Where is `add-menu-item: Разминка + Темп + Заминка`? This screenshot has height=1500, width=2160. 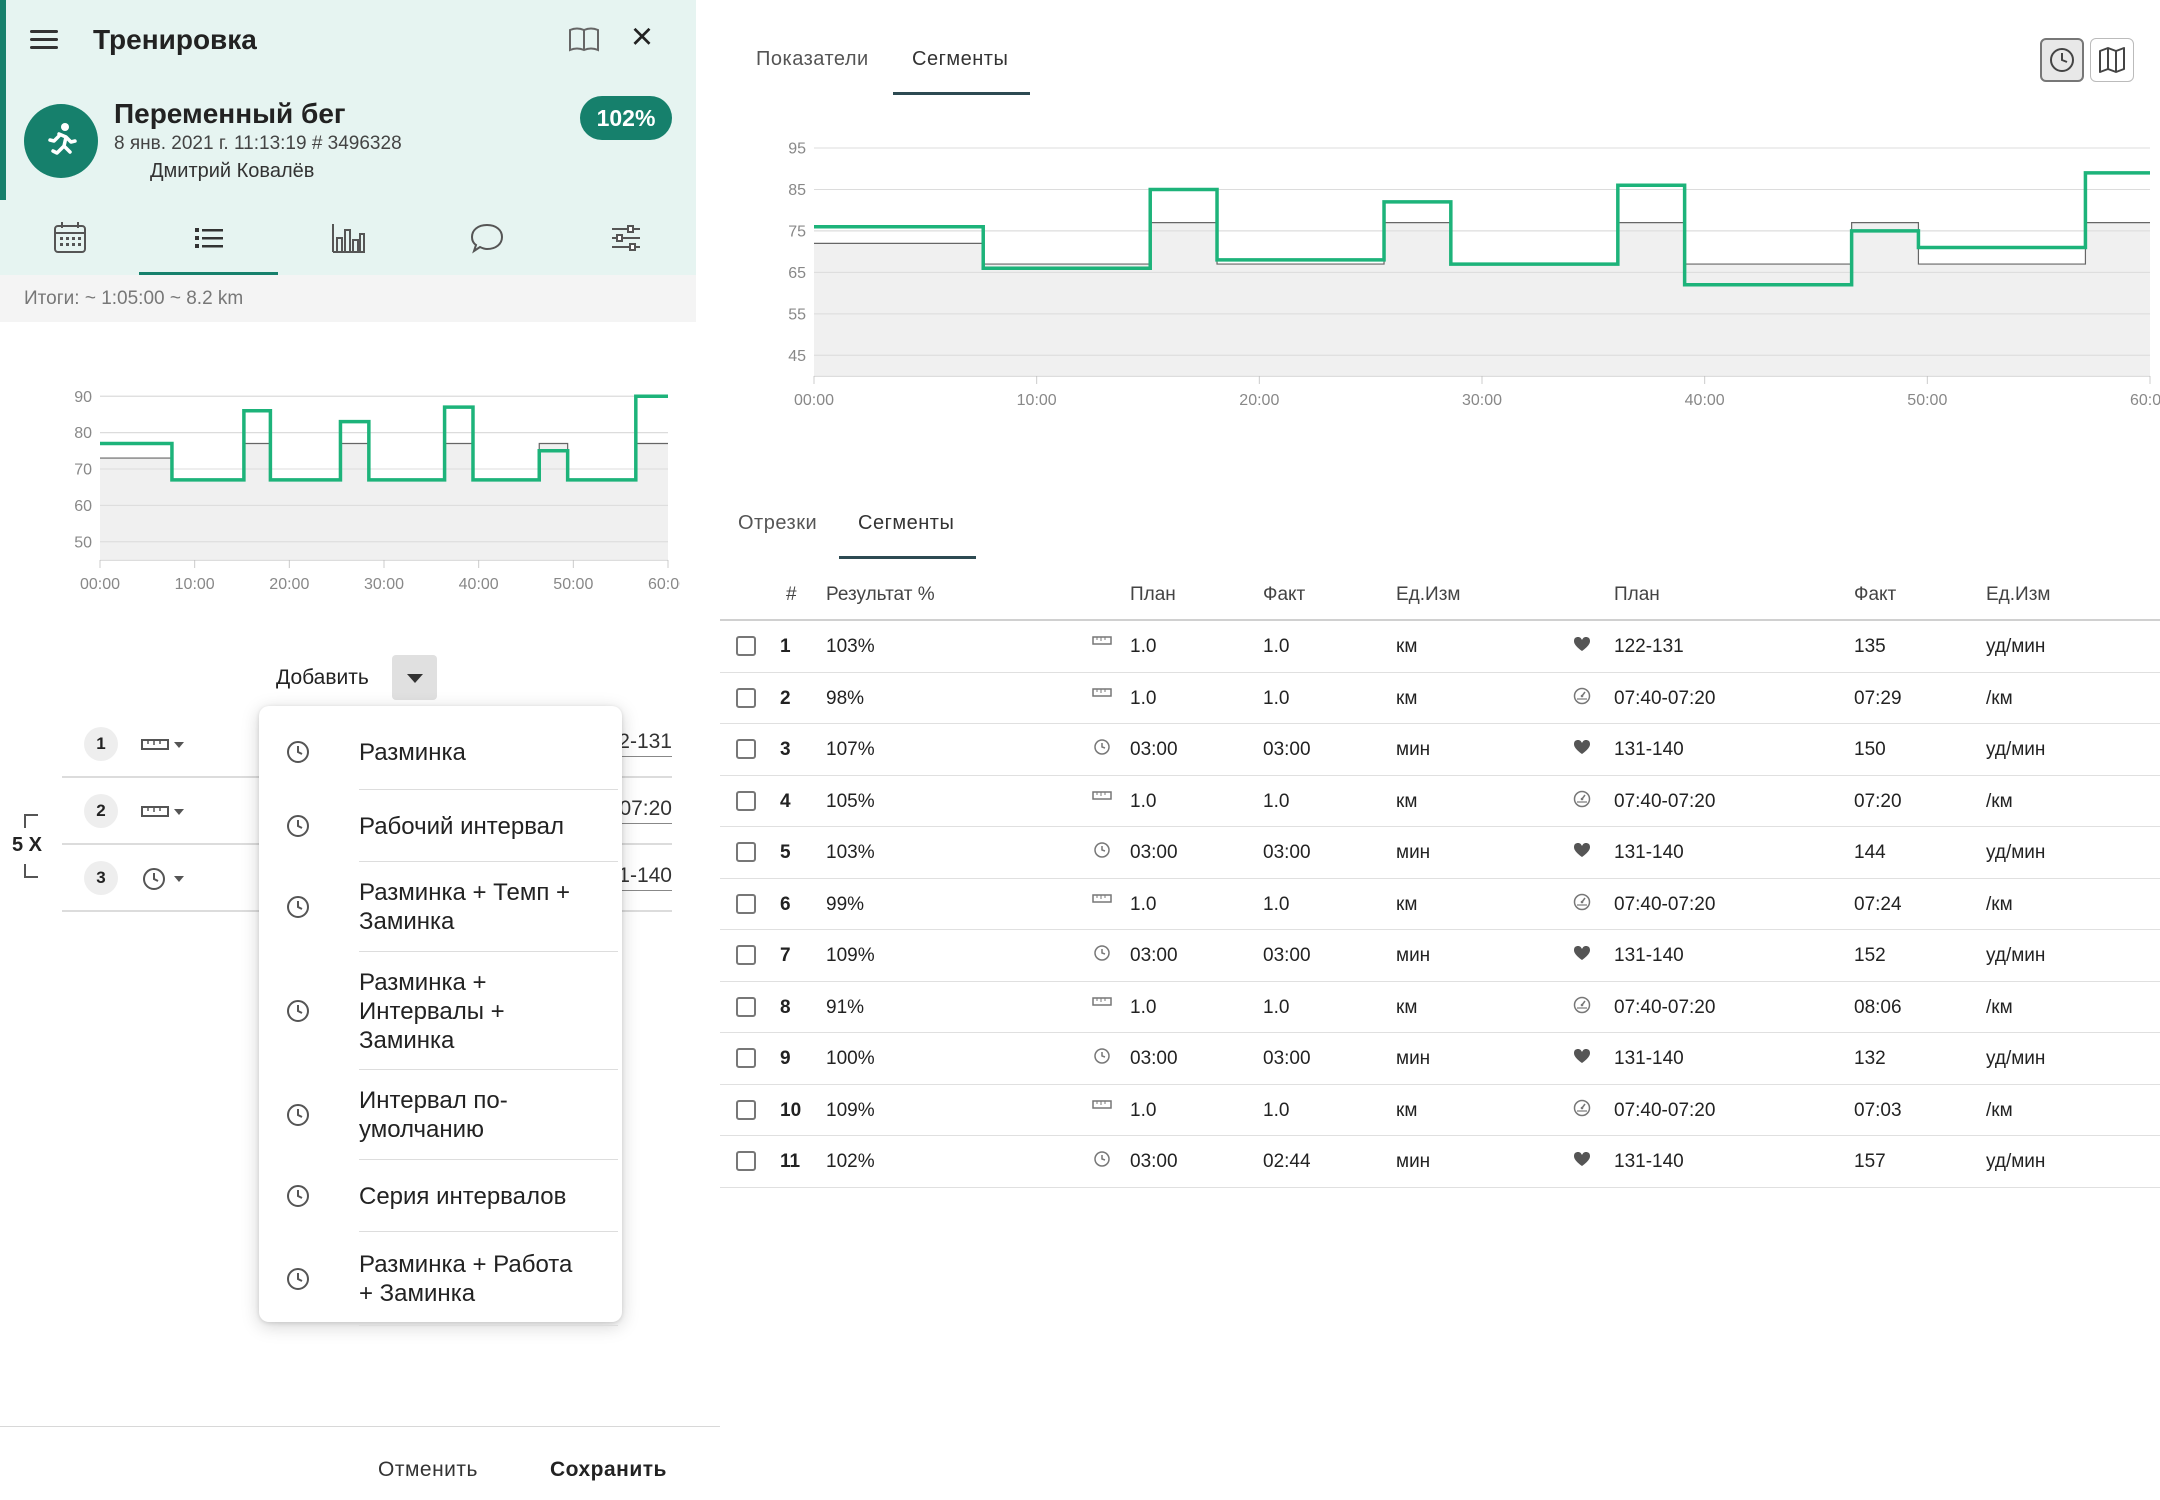
add-menu-item: Разминка + Темп + Заминка is located at coordinates (440, 907).